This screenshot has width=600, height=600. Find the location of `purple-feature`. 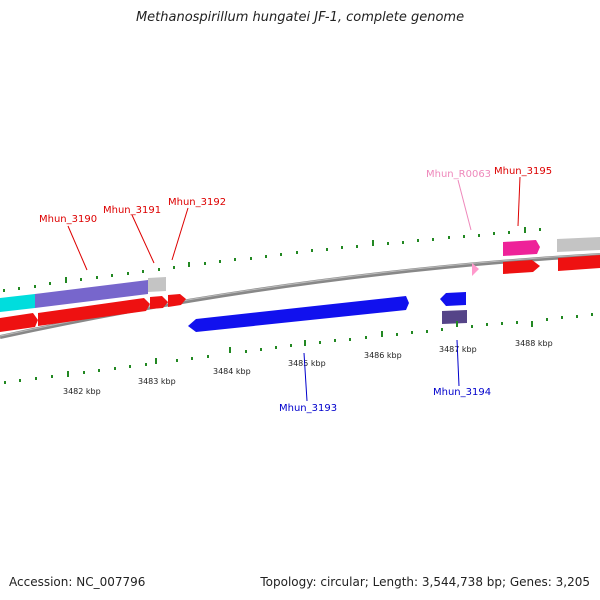

purple-feature is located at coordinates (91, 294).